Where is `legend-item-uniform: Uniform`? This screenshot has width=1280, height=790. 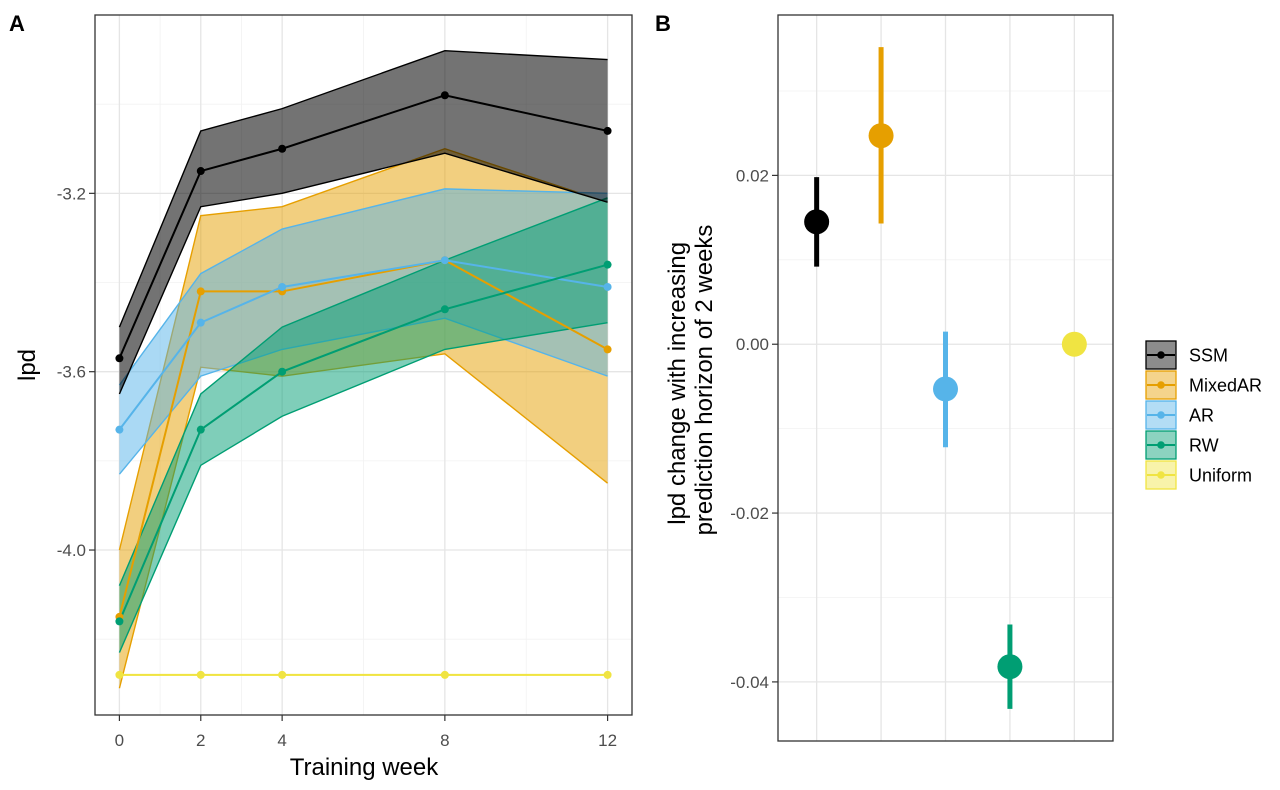
legend-item-uniform: Uniform is located at coordinates (1198, 475).